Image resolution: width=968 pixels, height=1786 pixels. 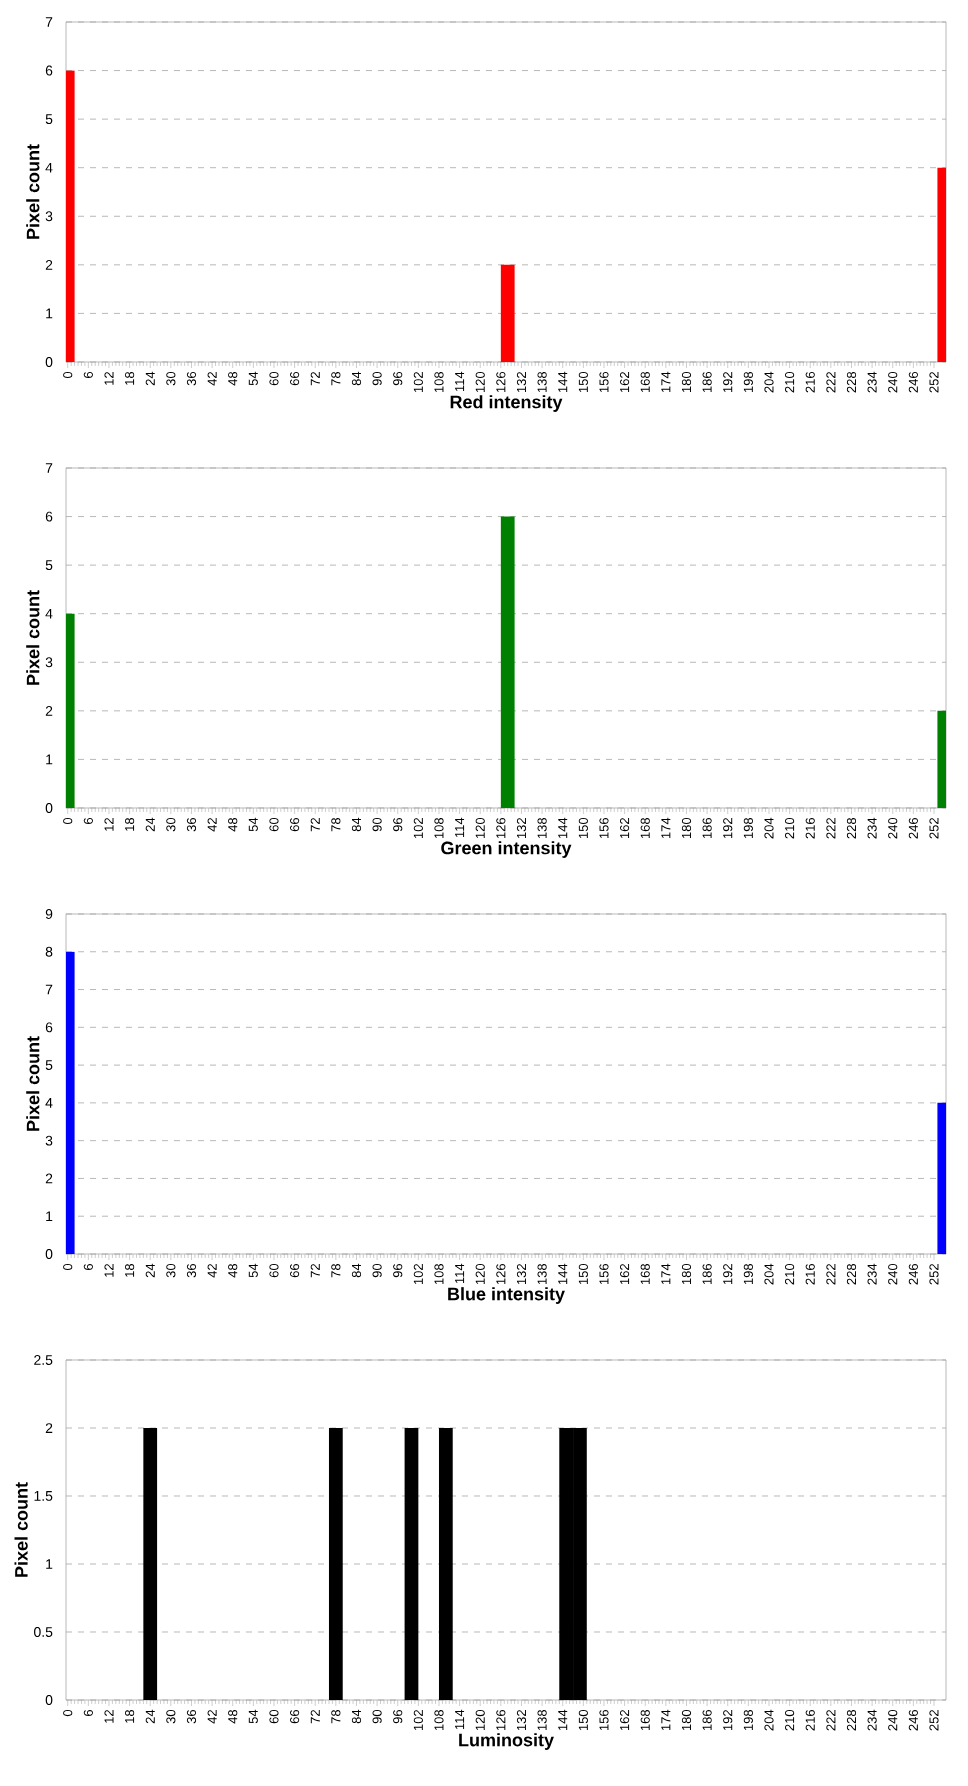 I want to click on x-axis-title: Red intensity, so click(x=506, y=403).